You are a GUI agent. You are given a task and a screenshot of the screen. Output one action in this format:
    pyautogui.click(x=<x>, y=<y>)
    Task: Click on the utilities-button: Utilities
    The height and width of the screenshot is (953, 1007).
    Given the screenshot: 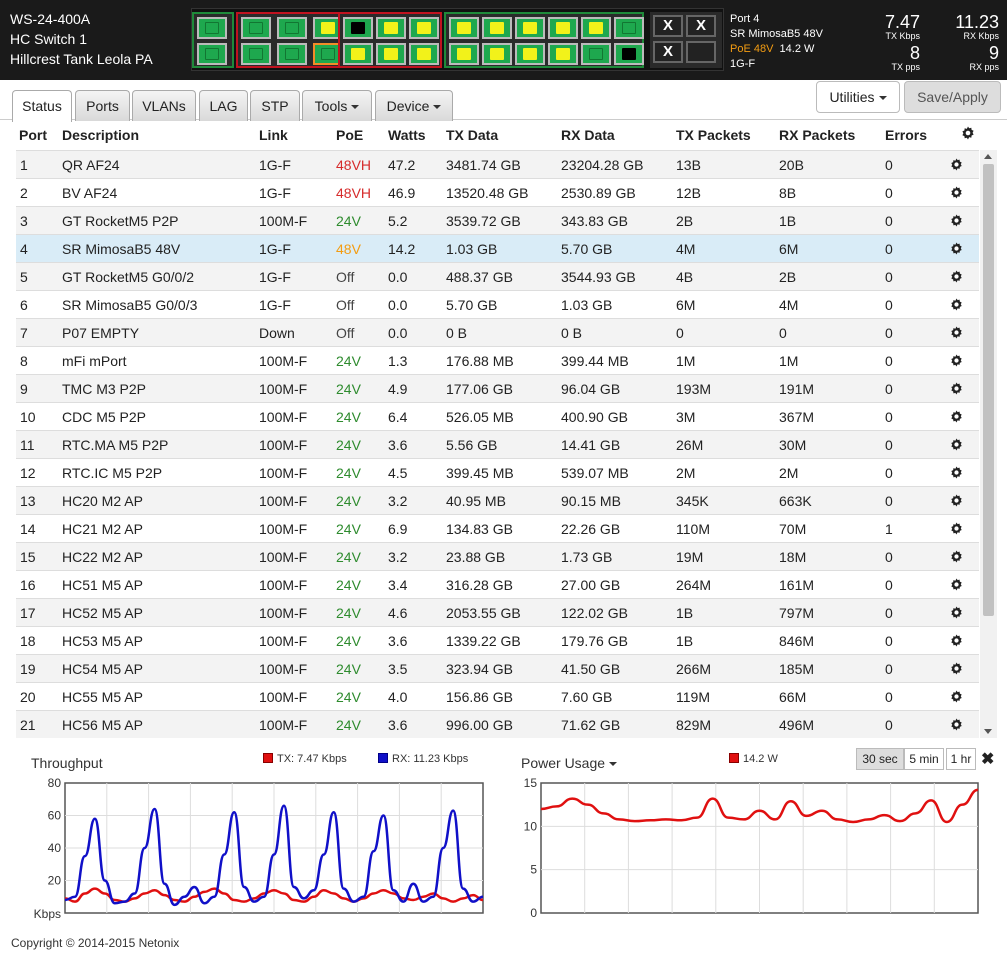 What is the action you would take?
    pyautogui.click(x=858, y=97)
    